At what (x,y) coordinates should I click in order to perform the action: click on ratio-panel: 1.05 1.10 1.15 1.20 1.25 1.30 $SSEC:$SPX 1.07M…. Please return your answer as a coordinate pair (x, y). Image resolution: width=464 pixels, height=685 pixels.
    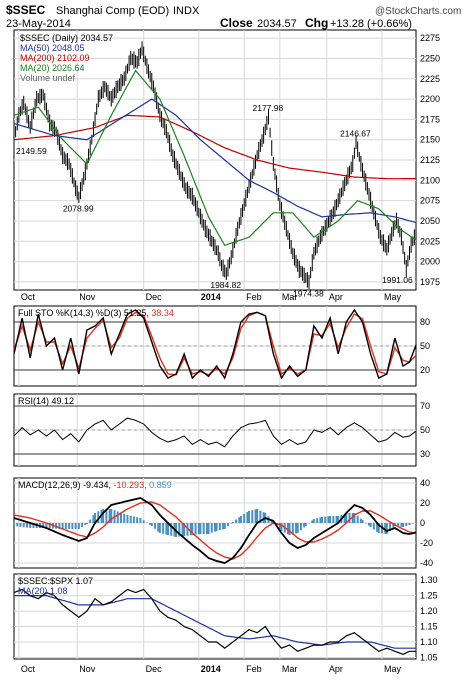
    Looking at the image, I should click on (225, 617).